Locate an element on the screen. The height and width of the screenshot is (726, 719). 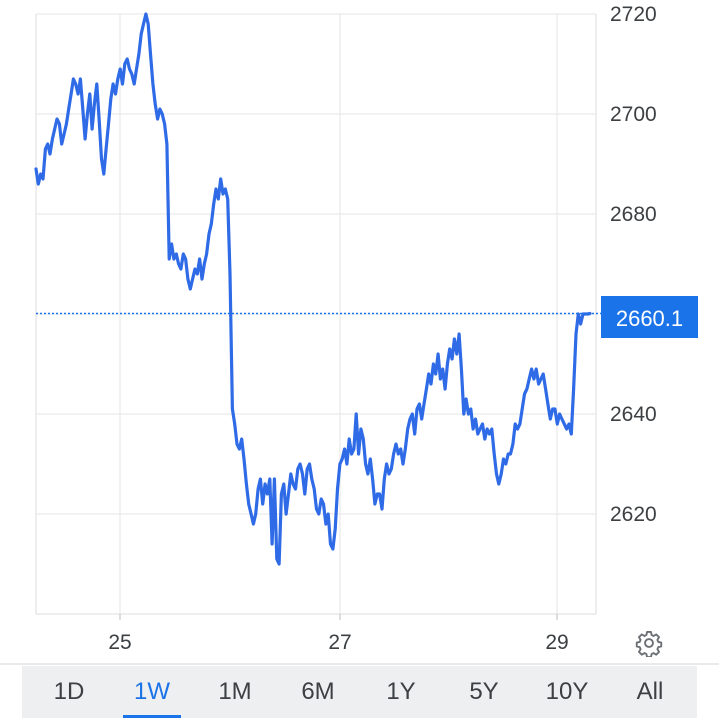
range-tab-label: 1D is located at coordinates (69, 691).